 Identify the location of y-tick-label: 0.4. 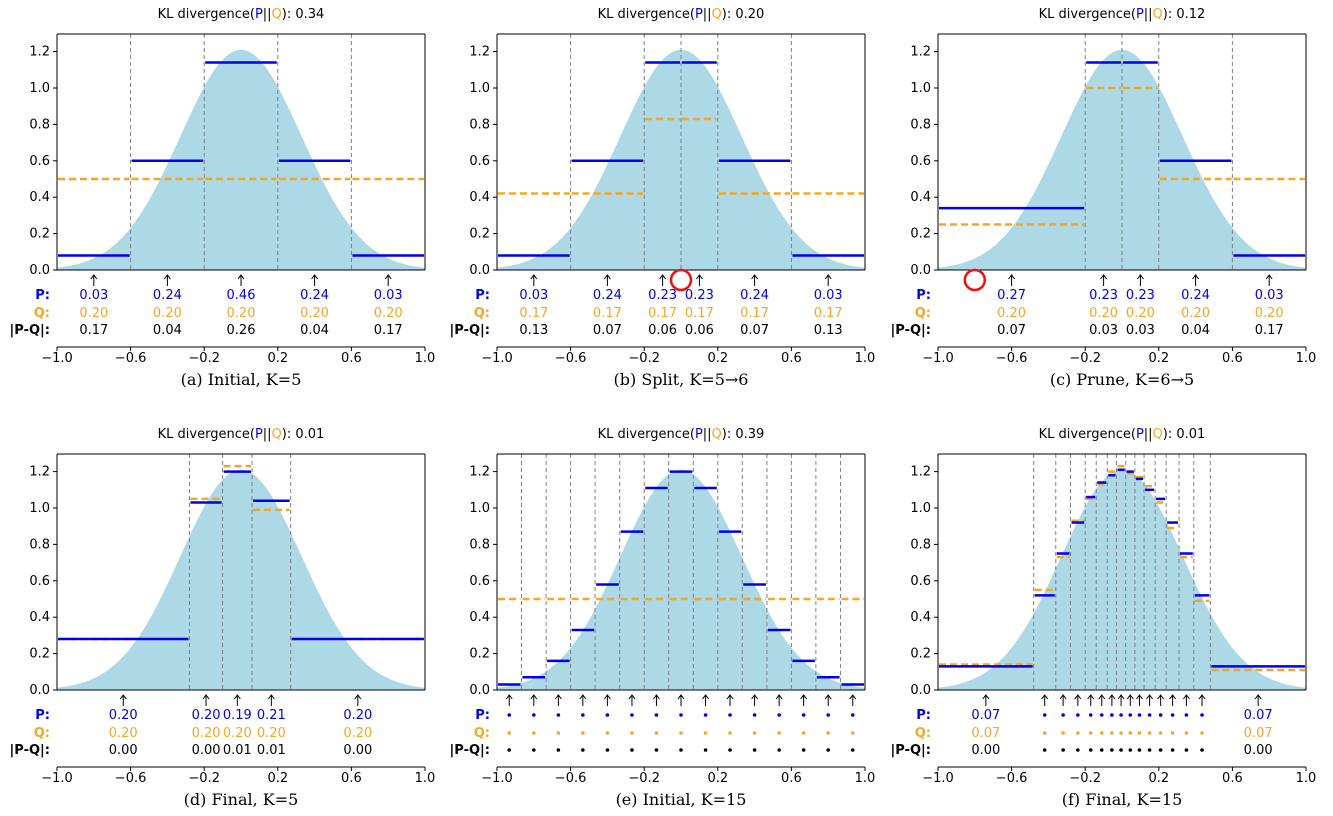
(39, 617).